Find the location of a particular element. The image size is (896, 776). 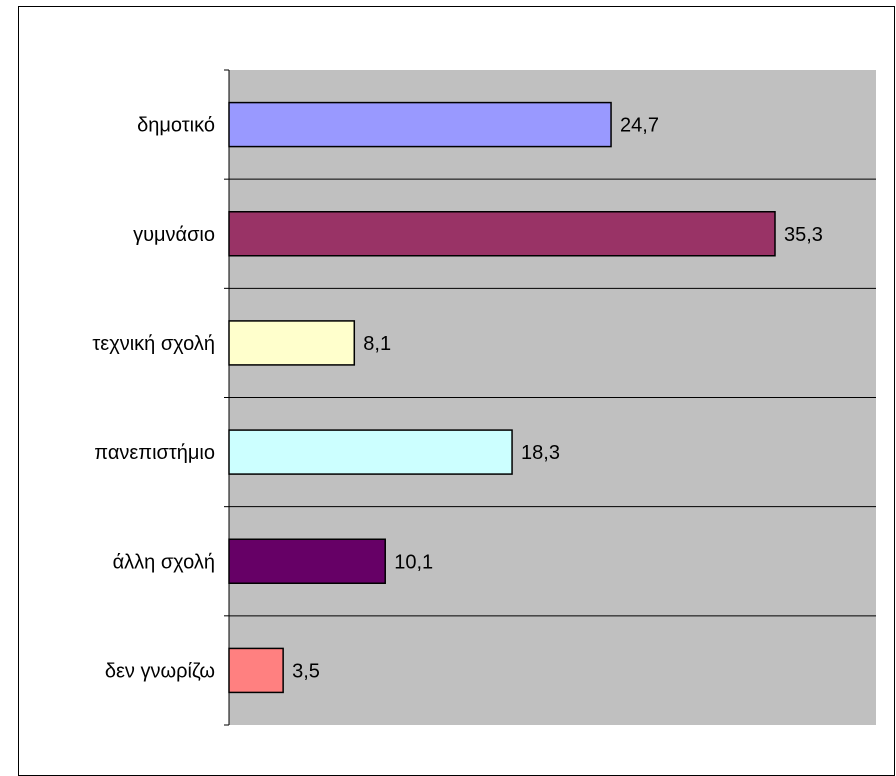

data-label: 10,1 is located at coordinates (413, 562).